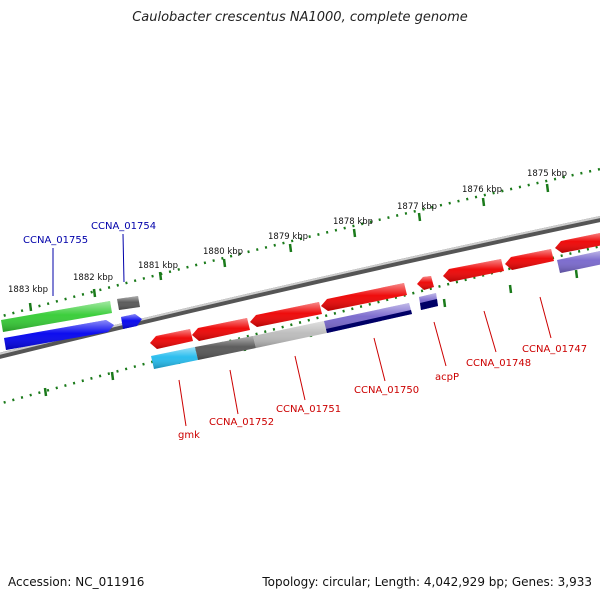 The height and width of the screenshot is (600, 600). I want to click on forward-strand-features, so click(71, 323).